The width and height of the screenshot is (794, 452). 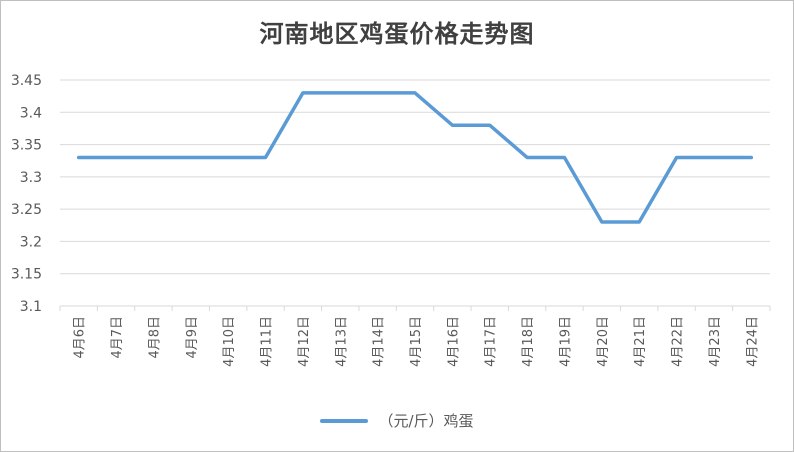 I want to click on x-tick-label: 4月18日, so click(x=528, y=341).